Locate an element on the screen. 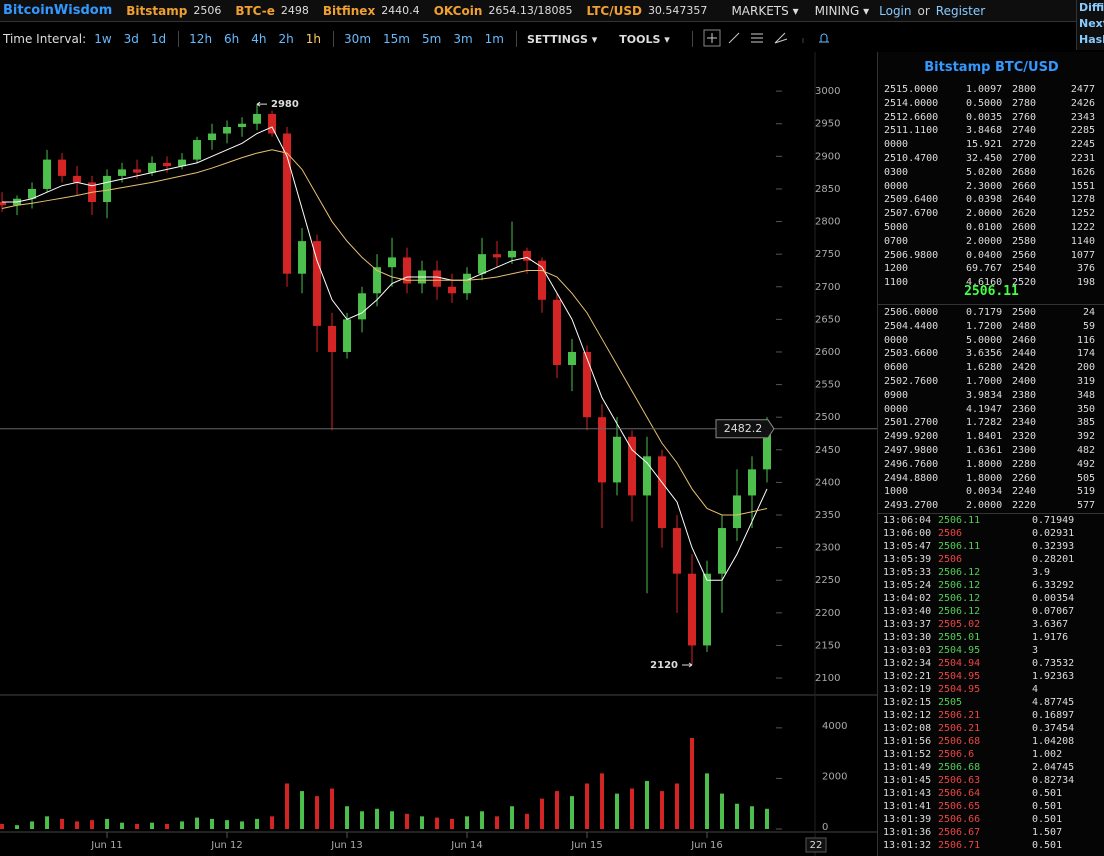  mid-price: 2506.11 is located at coordinates (991, 291).